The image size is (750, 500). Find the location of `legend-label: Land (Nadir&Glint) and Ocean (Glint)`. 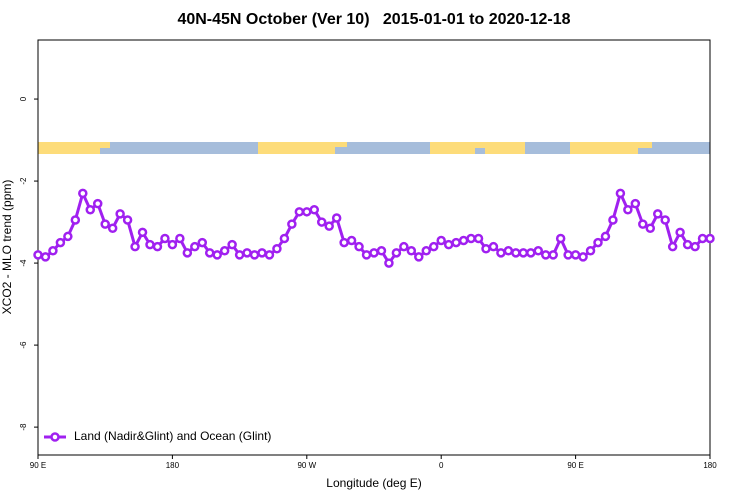

legend-label: Land (Nadir&Glint) and Ocean (Glint) is located at coordinates (172, 436).